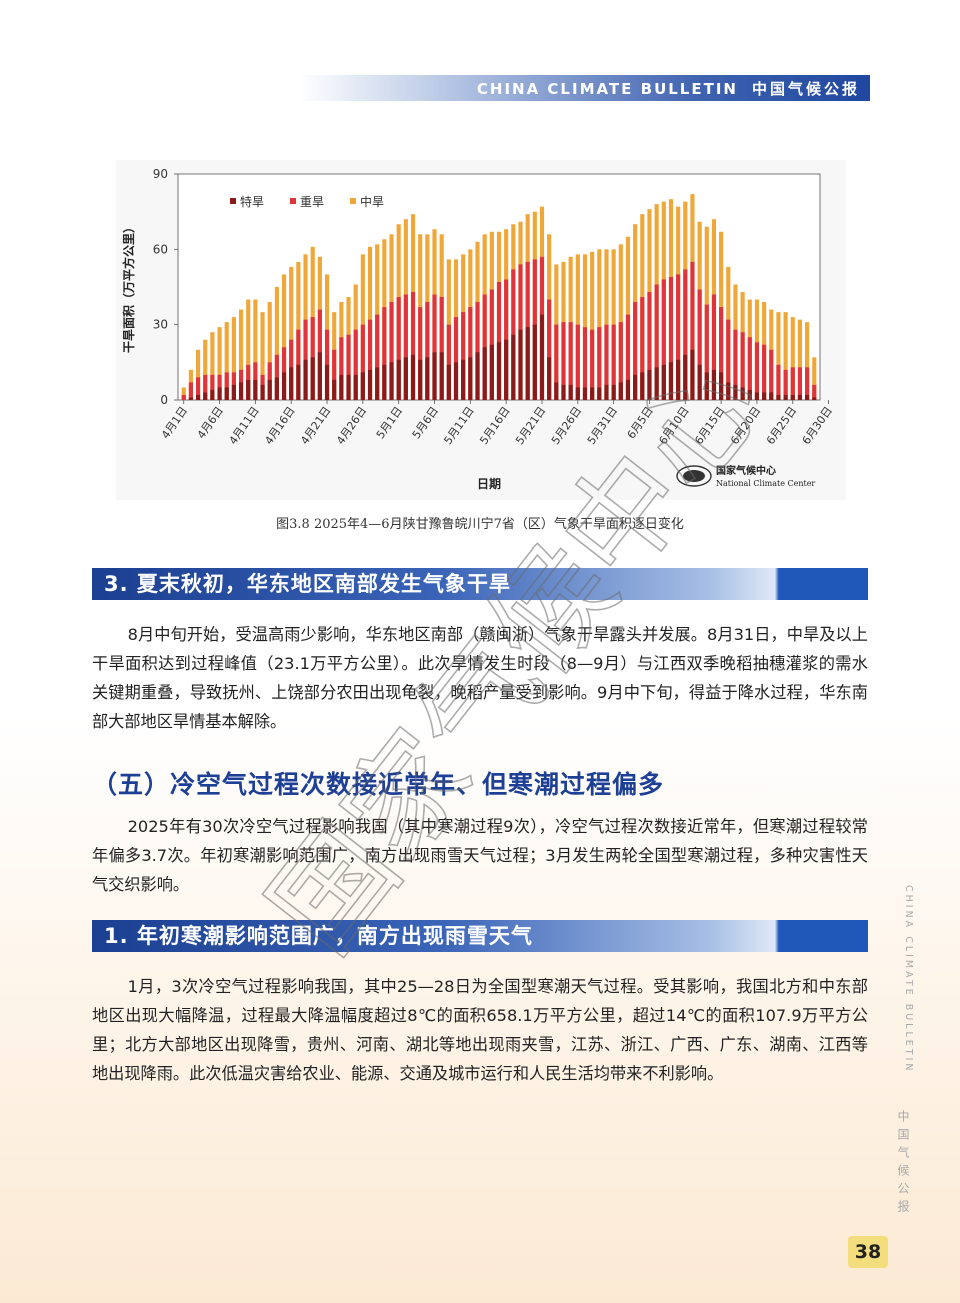  I want to click on x-tick-label: 5月16日, so click(494, 425).